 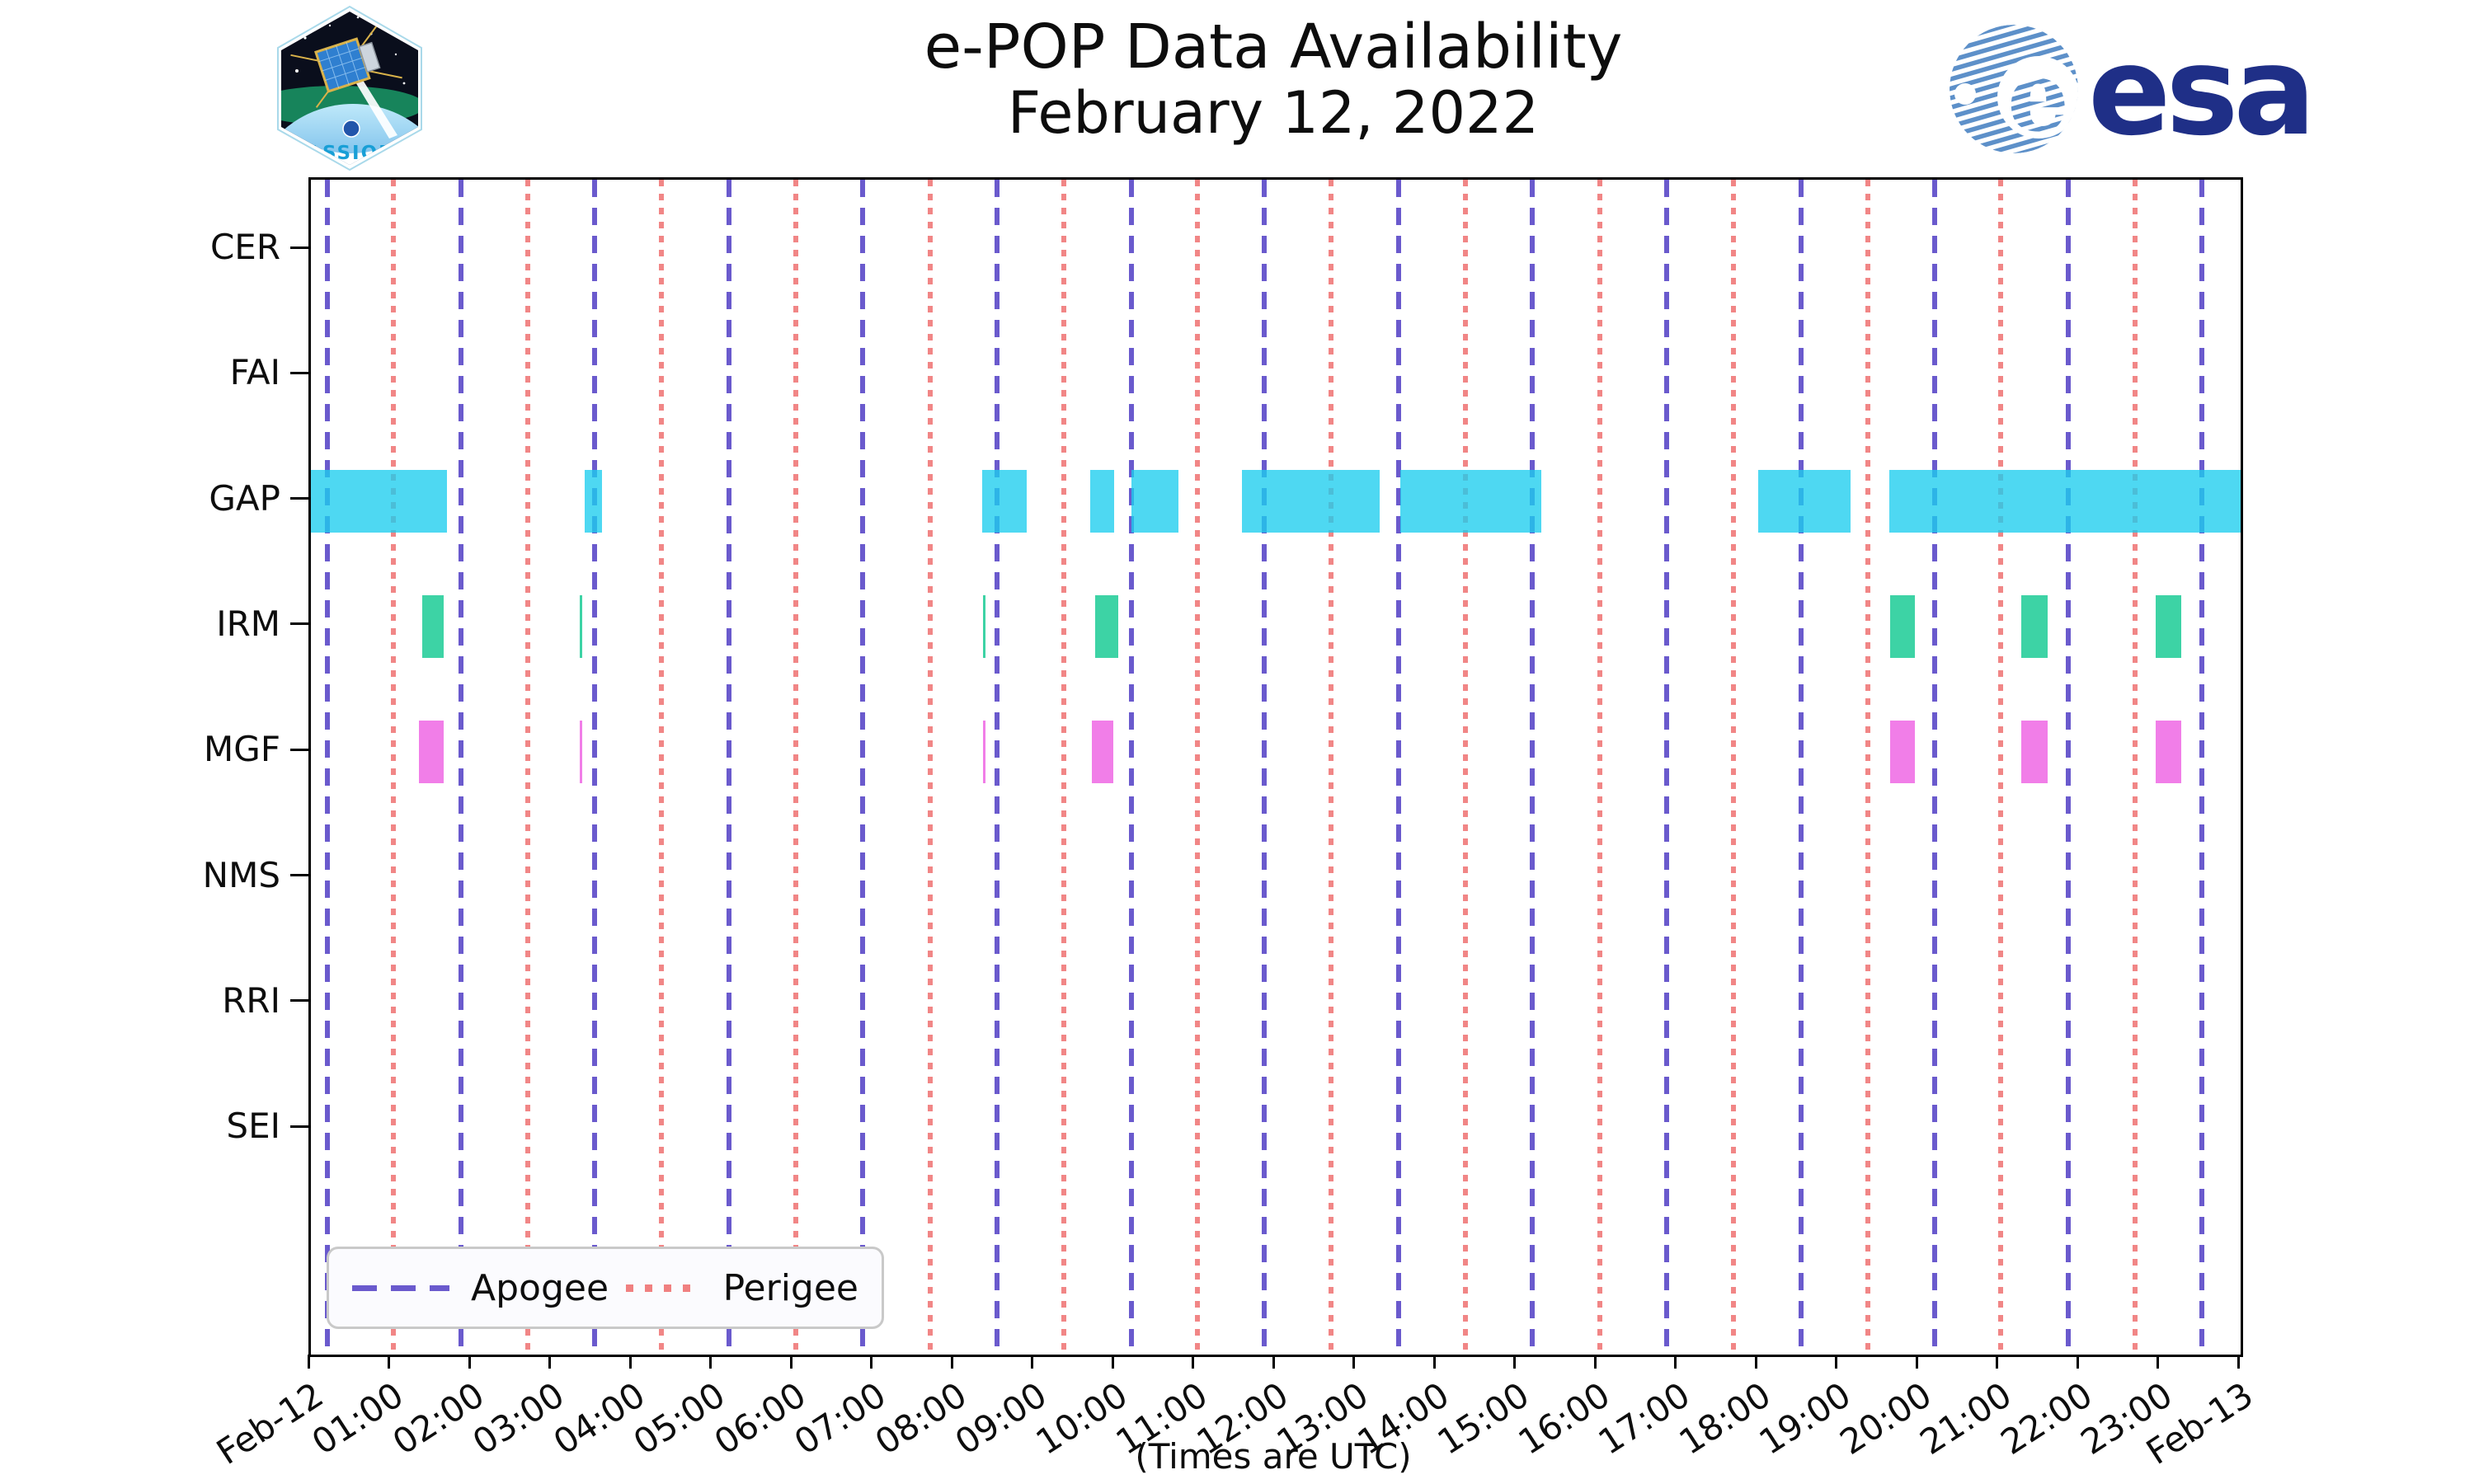 What do you see at coordinates (253, 1126) in the screenshot?
I see `y-axis-label: SEI` at bounding box center [253, 1126].